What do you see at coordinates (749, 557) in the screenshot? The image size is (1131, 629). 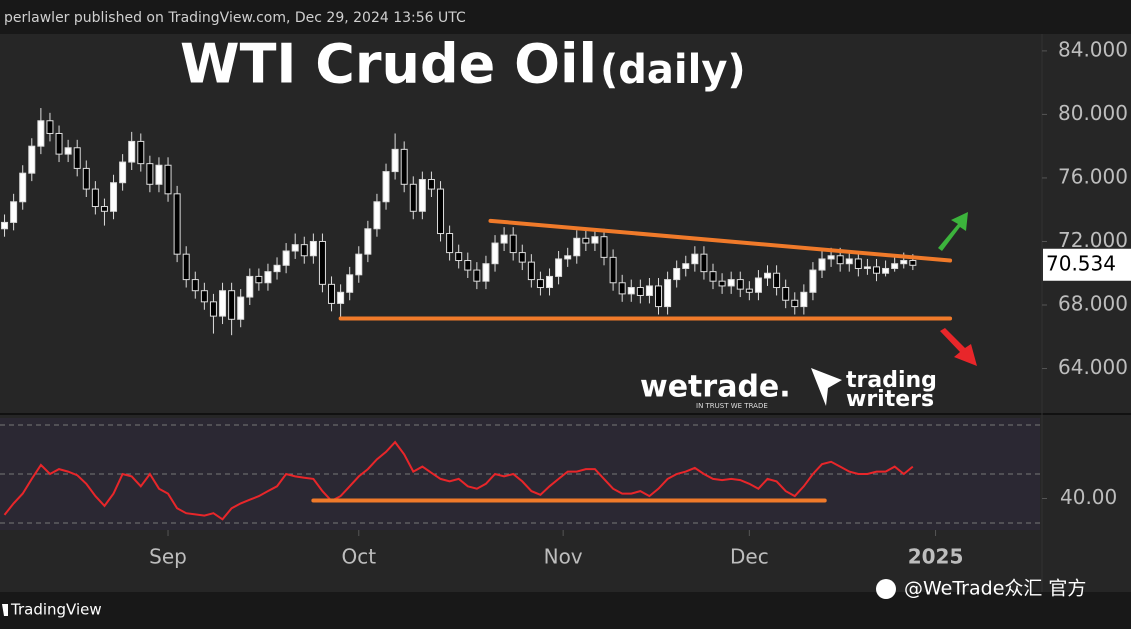 I see `x-tick-label: Dec` at bounding box center [749, 557].